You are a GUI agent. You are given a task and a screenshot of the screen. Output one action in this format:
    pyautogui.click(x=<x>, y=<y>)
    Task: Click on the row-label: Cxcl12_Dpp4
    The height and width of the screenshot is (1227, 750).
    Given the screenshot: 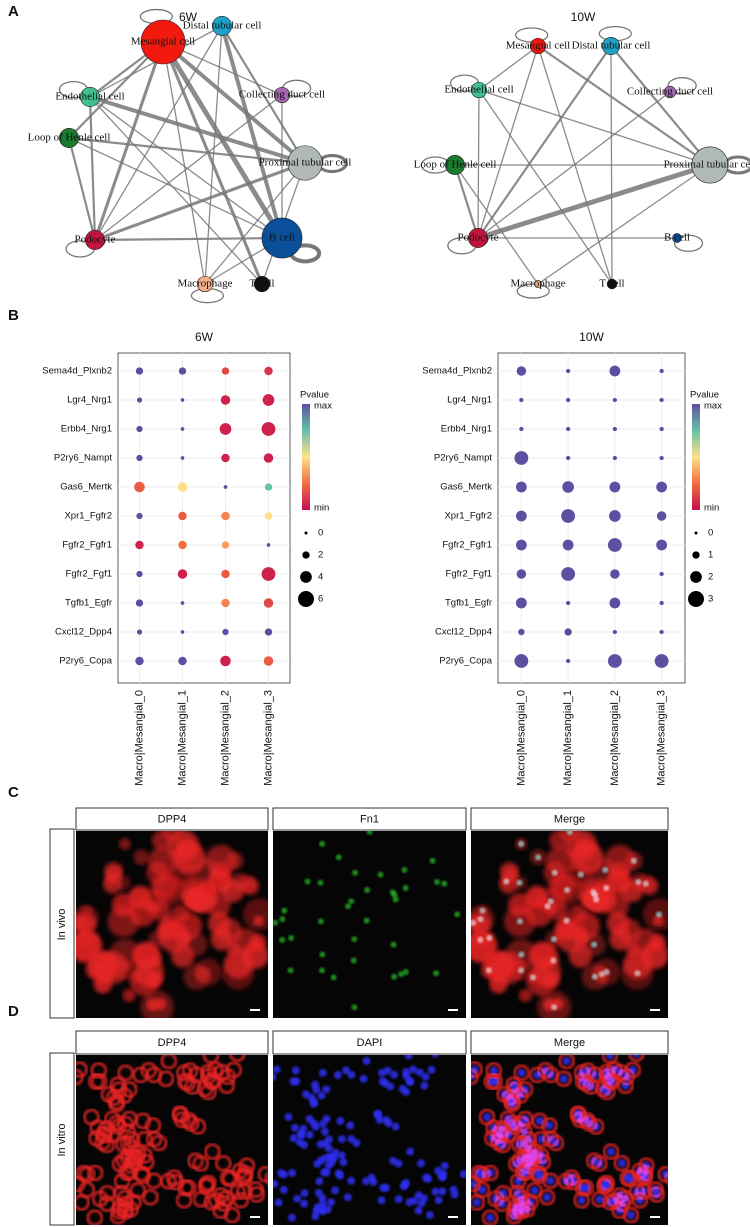 What is the action you would take?
    pyautogui.click(x=463, y=632)
    